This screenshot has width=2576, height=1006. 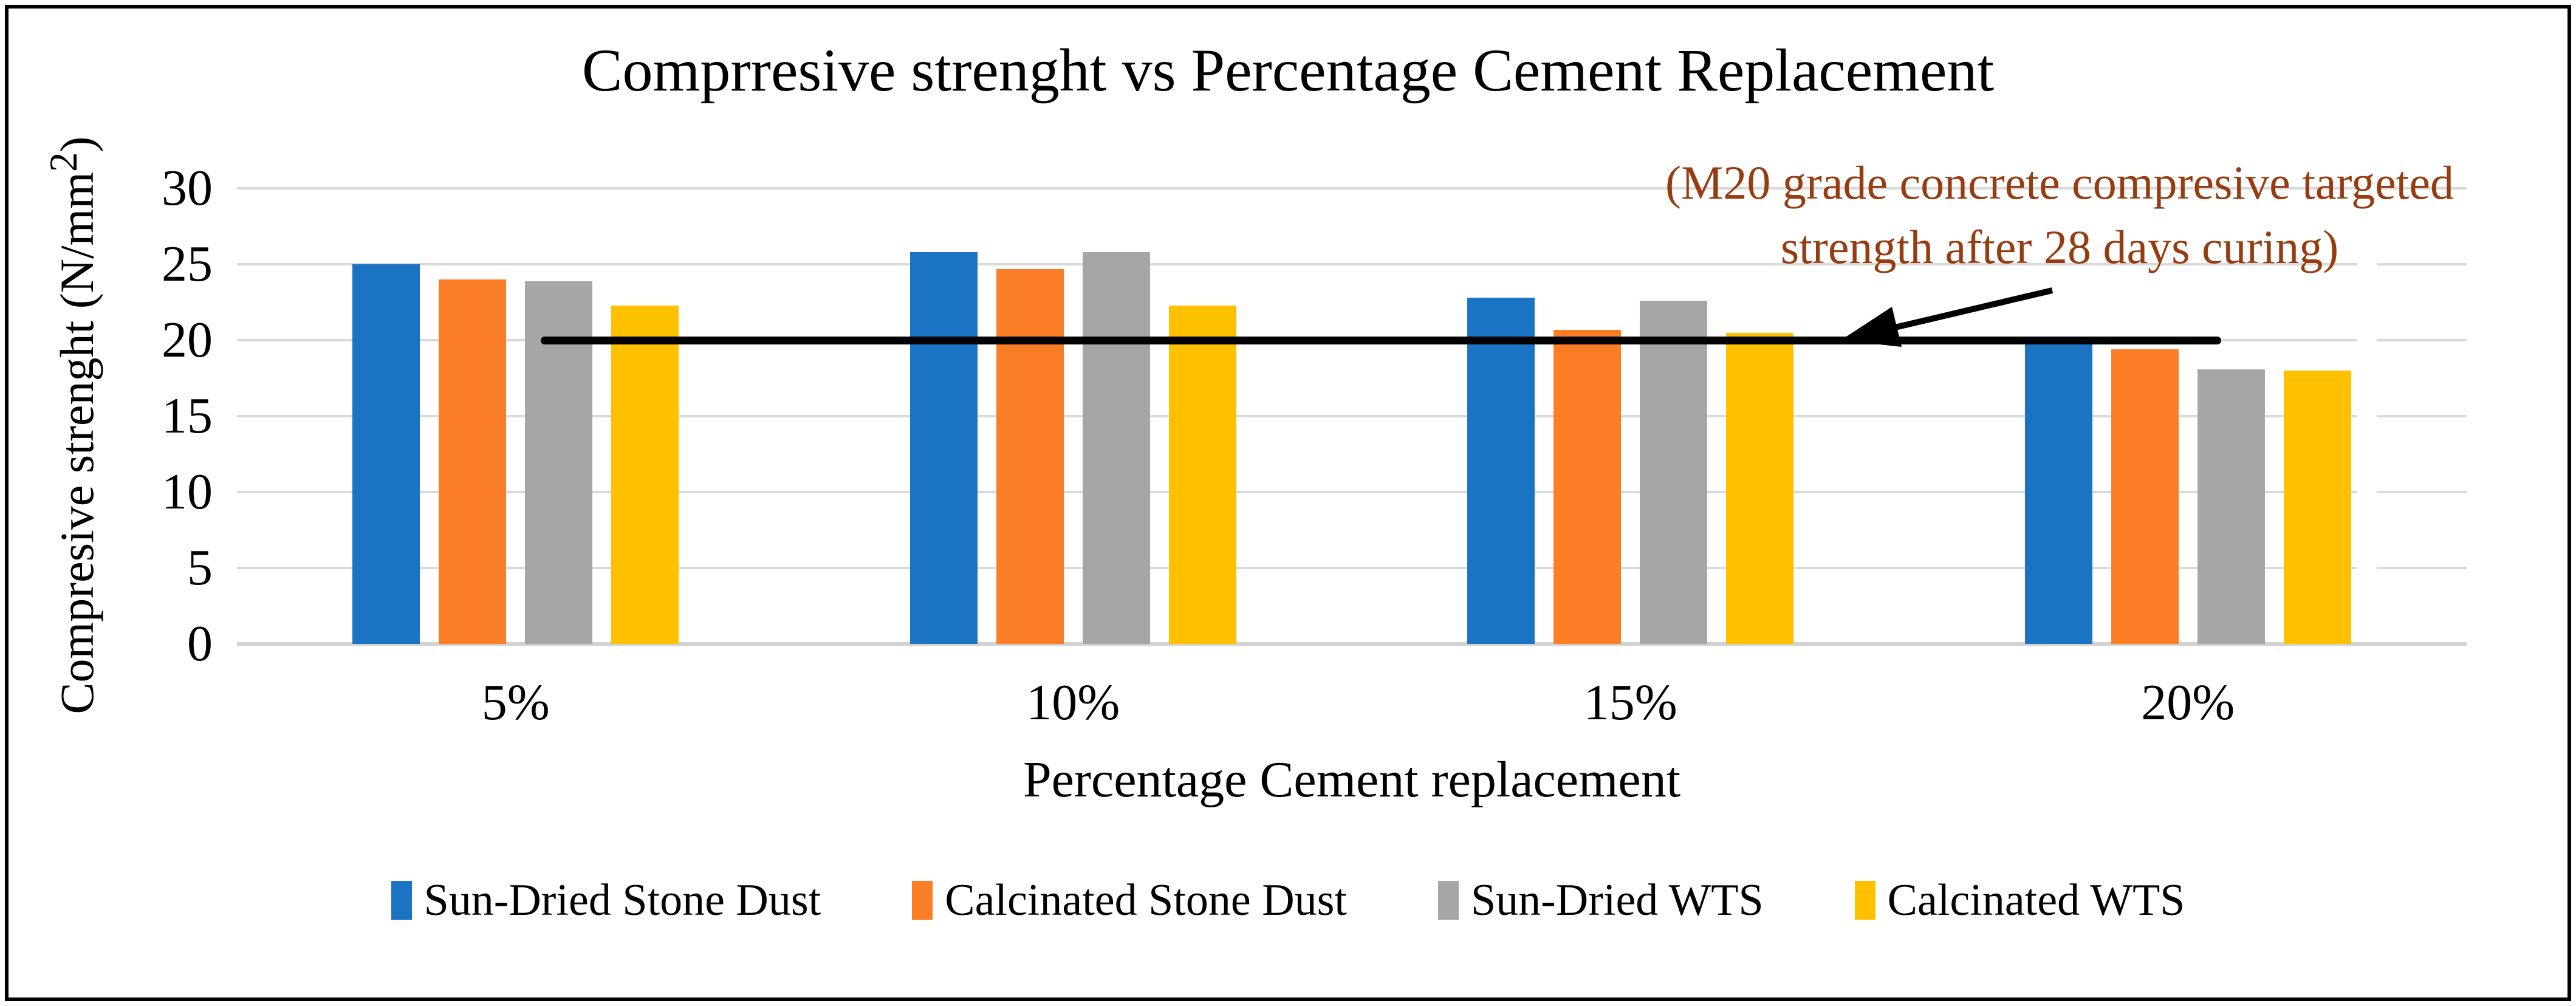 I want to click on y-axis-title-superscript: 2, so click(x=64, y=162).